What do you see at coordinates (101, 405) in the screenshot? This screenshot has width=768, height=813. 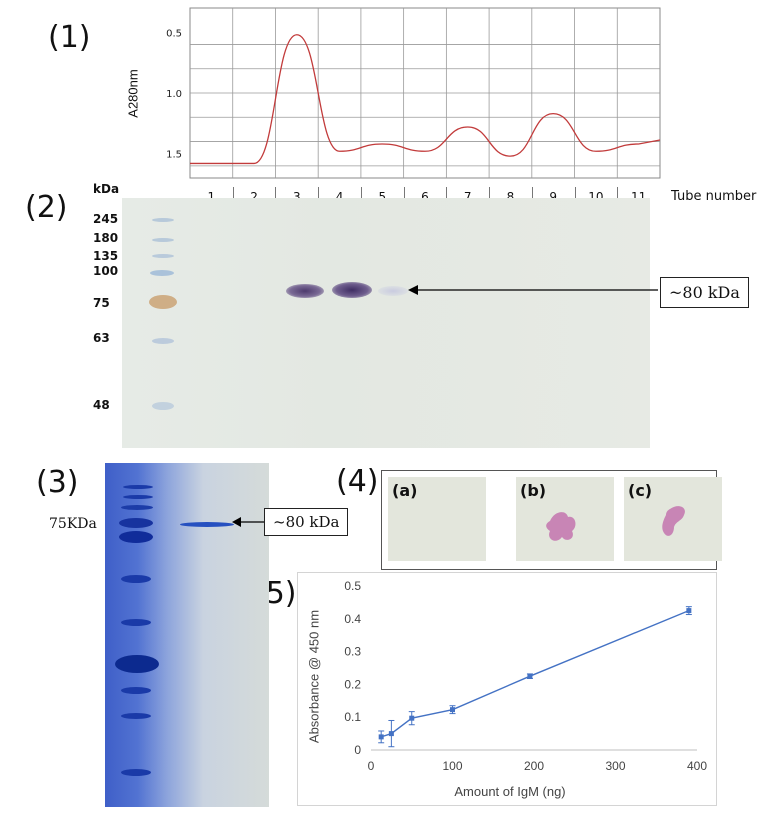 I see `kda-marker-48: 48` at bounding box center [101, 405].